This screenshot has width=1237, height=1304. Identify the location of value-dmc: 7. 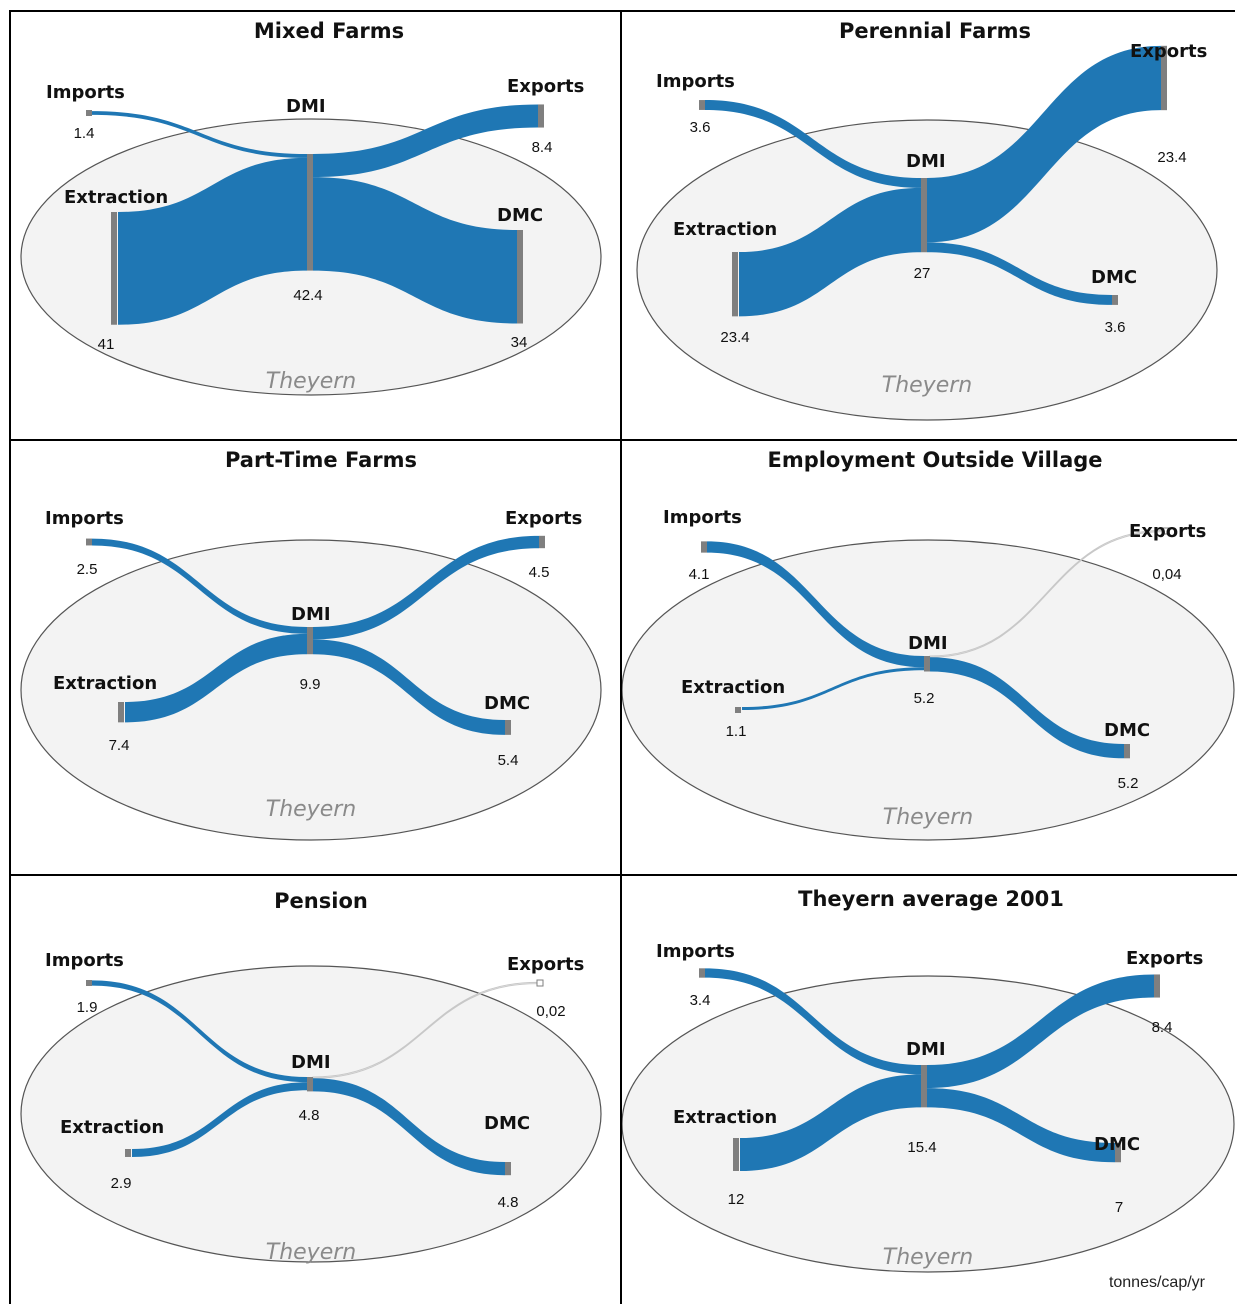
(1119, 1207).